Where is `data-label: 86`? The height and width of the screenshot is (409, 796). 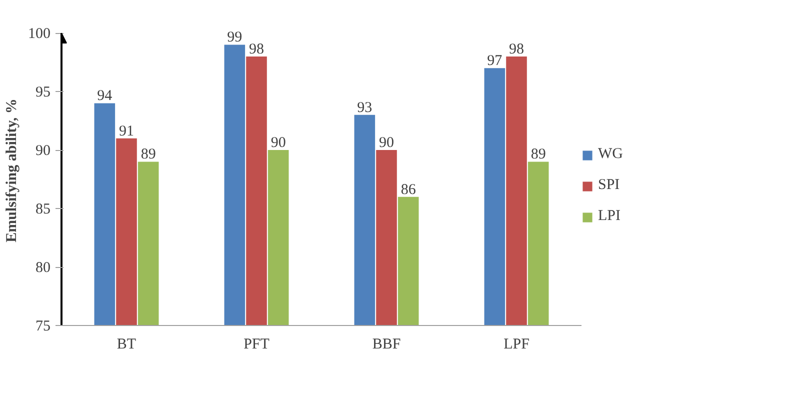 data-label: 86 is located at coordinates (408, 190).